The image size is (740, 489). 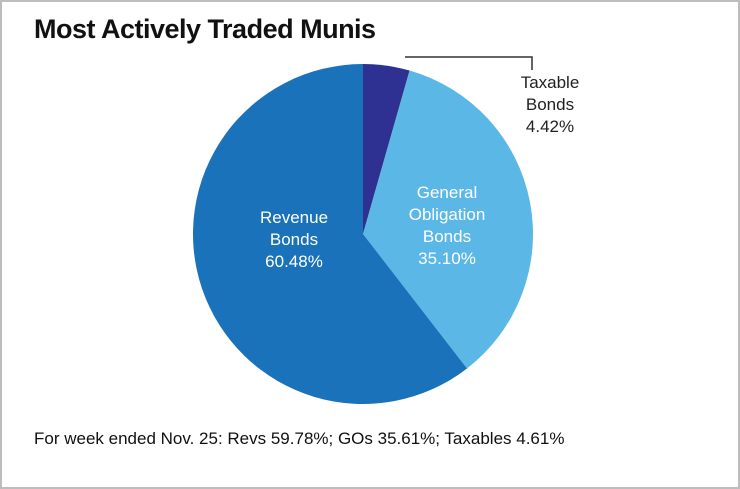 What do you see at coordinates (550, 93) in the screenshot?
I see `slice-name: Taxable Bonds` at bounding box center [550, 93].